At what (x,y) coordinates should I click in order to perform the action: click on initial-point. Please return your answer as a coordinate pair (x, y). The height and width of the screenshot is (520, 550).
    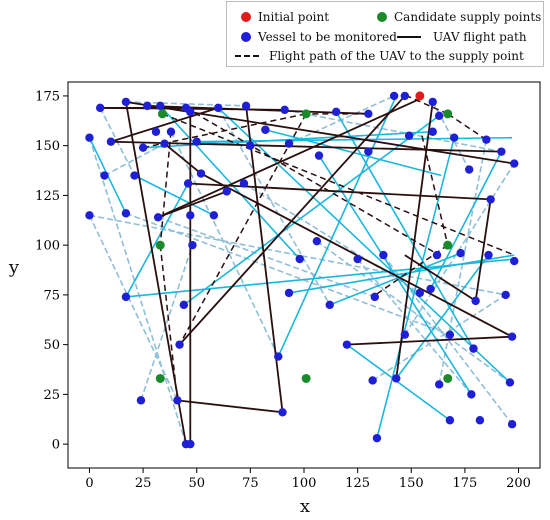
    Looking at the image, I should click on (420, 96).